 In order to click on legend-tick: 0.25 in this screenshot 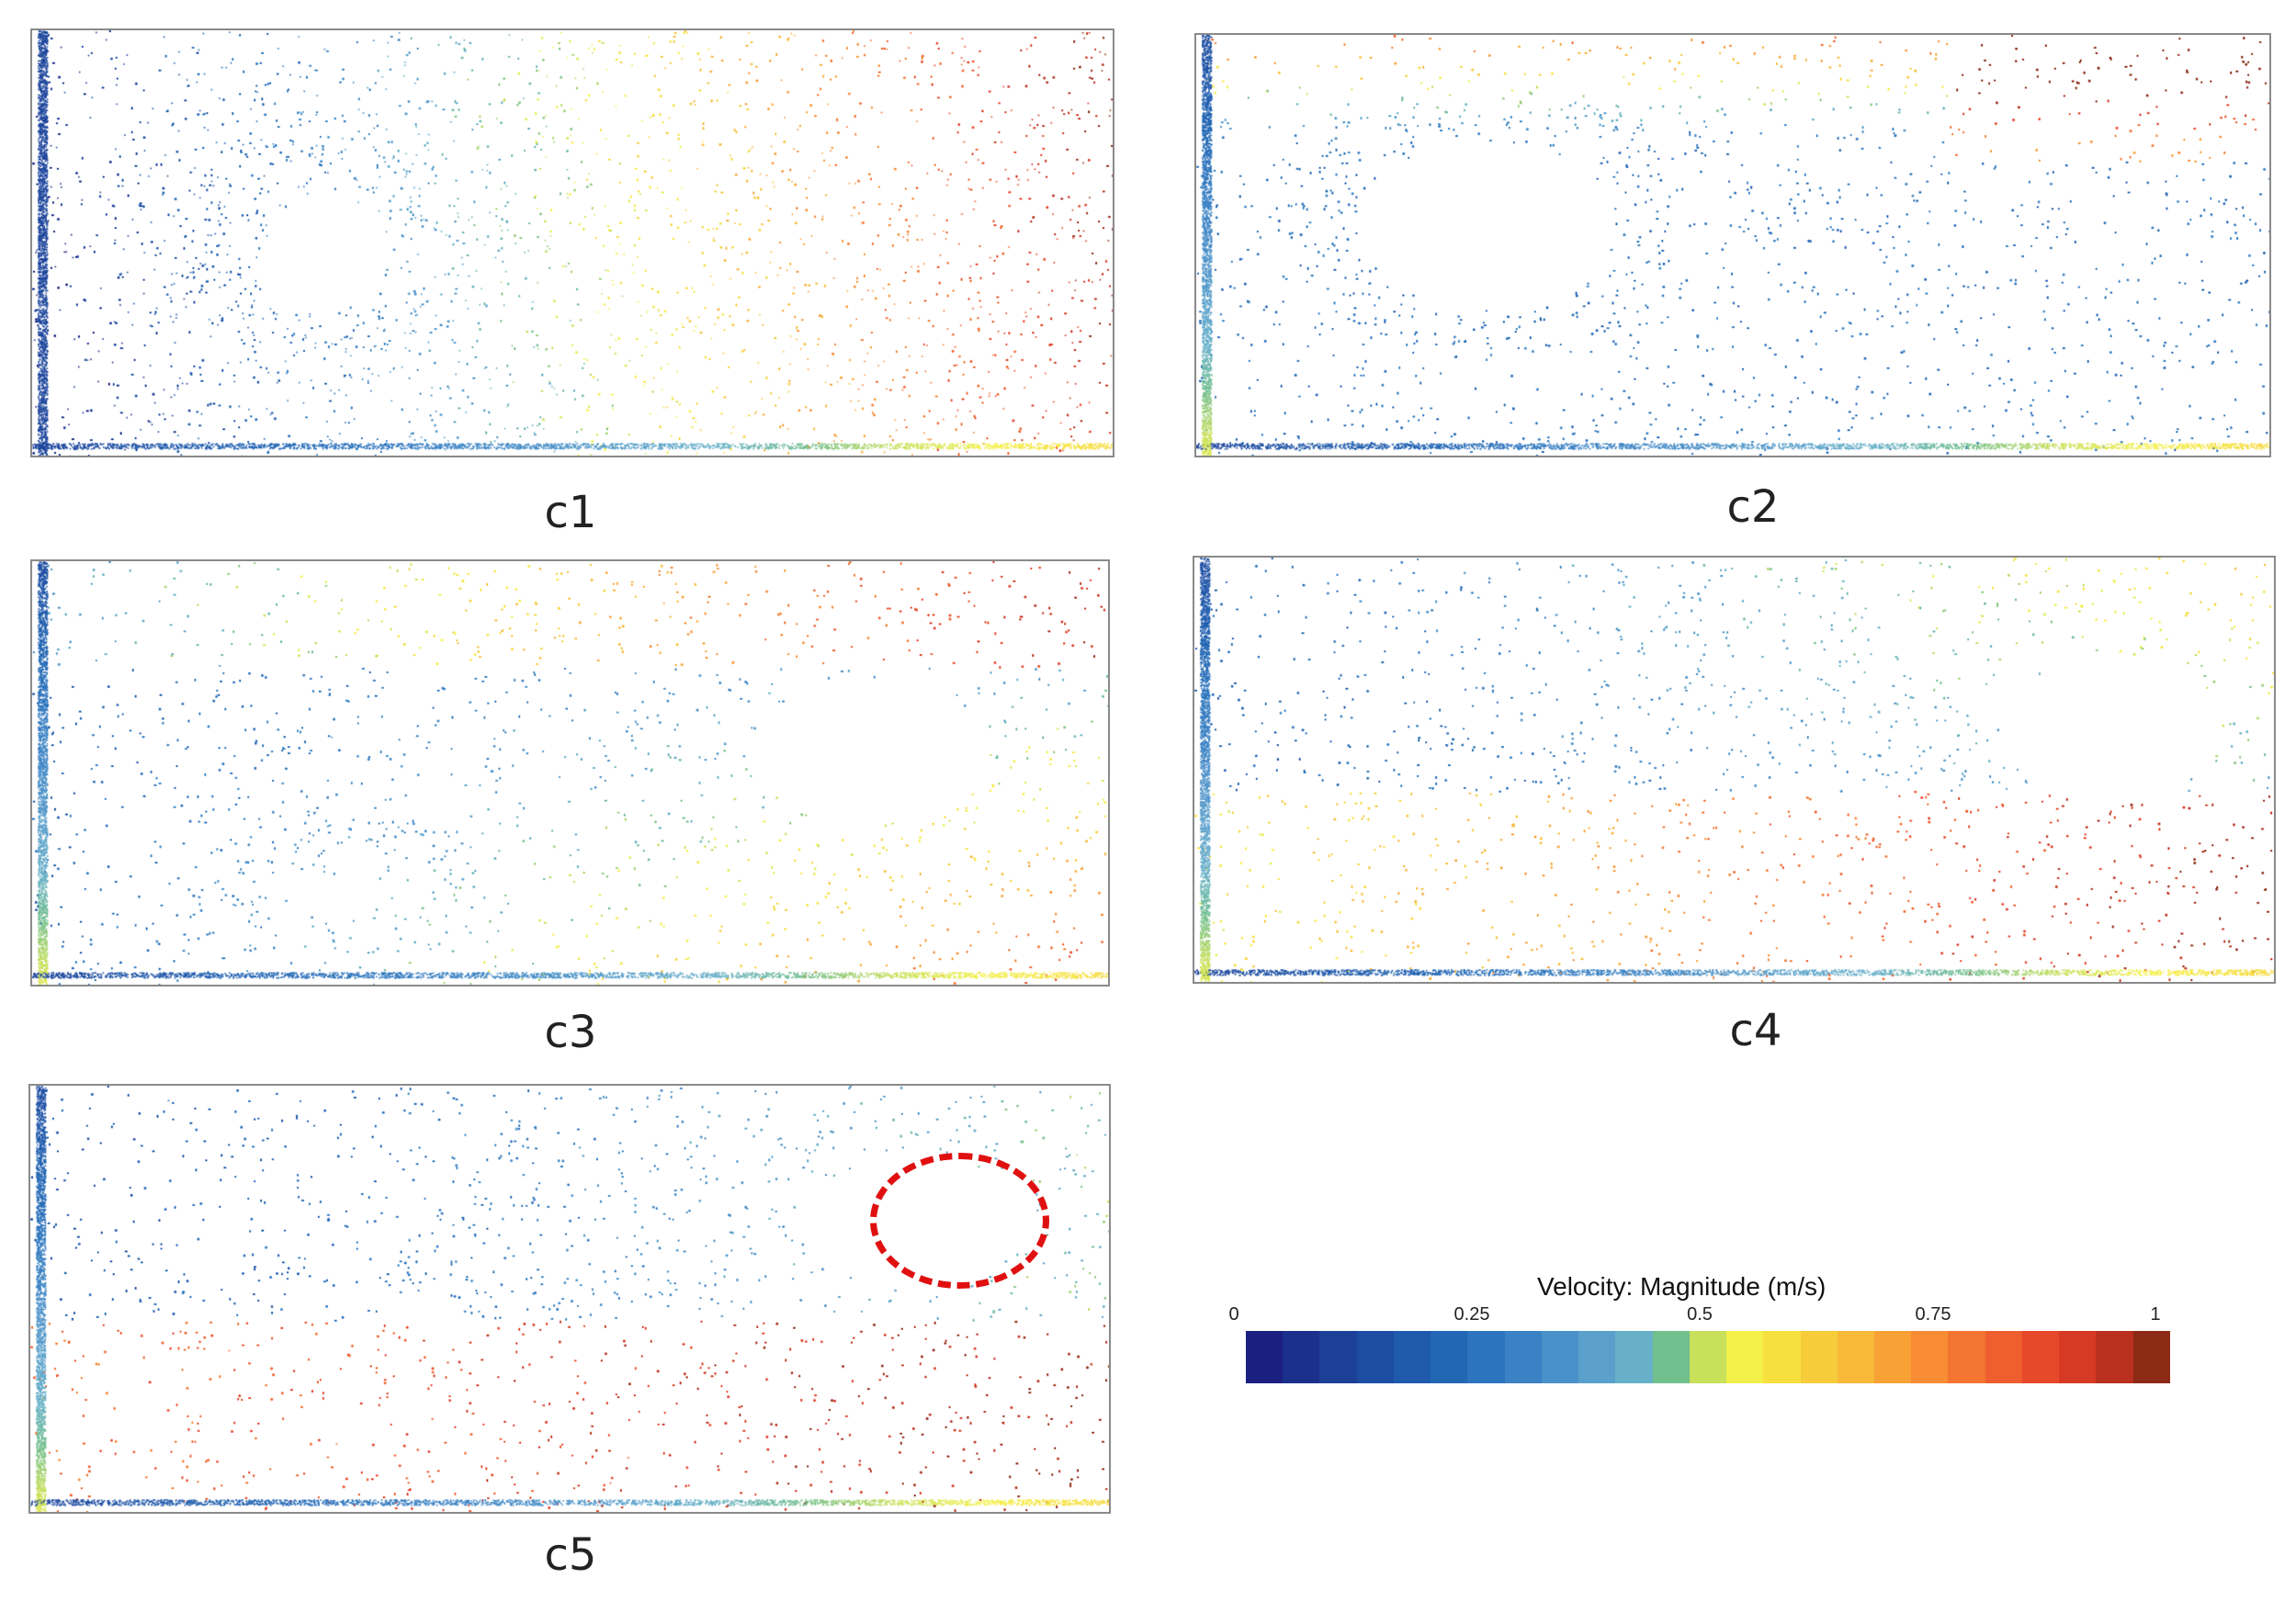, I will do `click(1471, 1314)`.